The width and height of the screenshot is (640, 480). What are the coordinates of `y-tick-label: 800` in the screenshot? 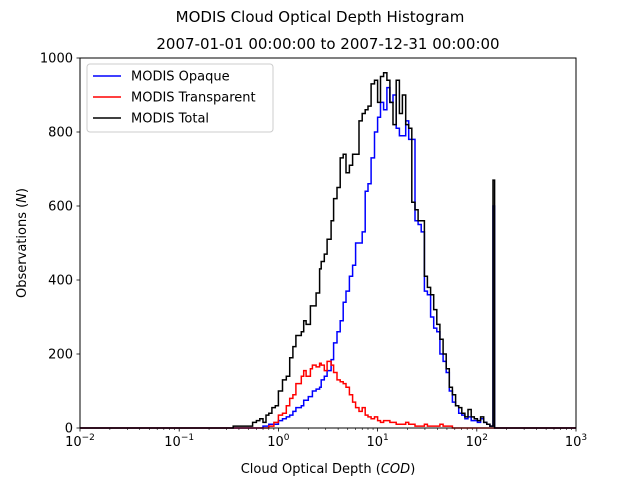 It's located at (60, 133).